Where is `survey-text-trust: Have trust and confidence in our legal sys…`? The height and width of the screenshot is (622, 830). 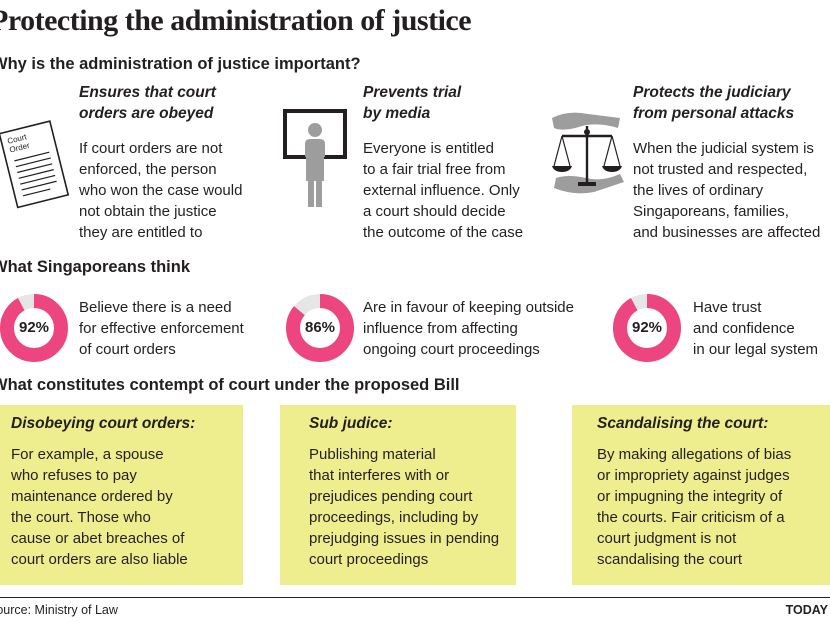
survey-text-trust: Have trust and confidence in our legal sys… is located at coordinates (756, 328).